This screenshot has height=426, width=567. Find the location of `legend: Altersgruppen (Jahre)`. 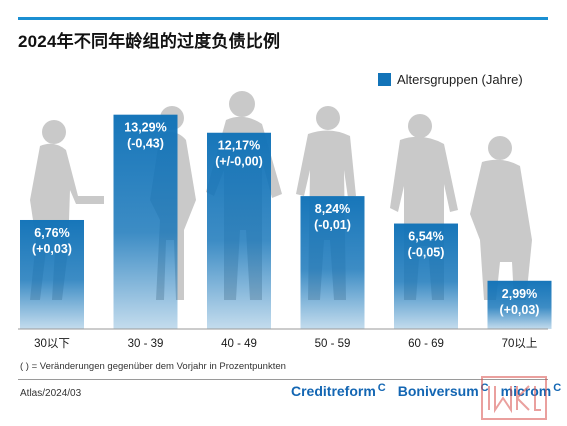

legend: Altersgruppen (Jahre) is located at coordinates (450, 79).